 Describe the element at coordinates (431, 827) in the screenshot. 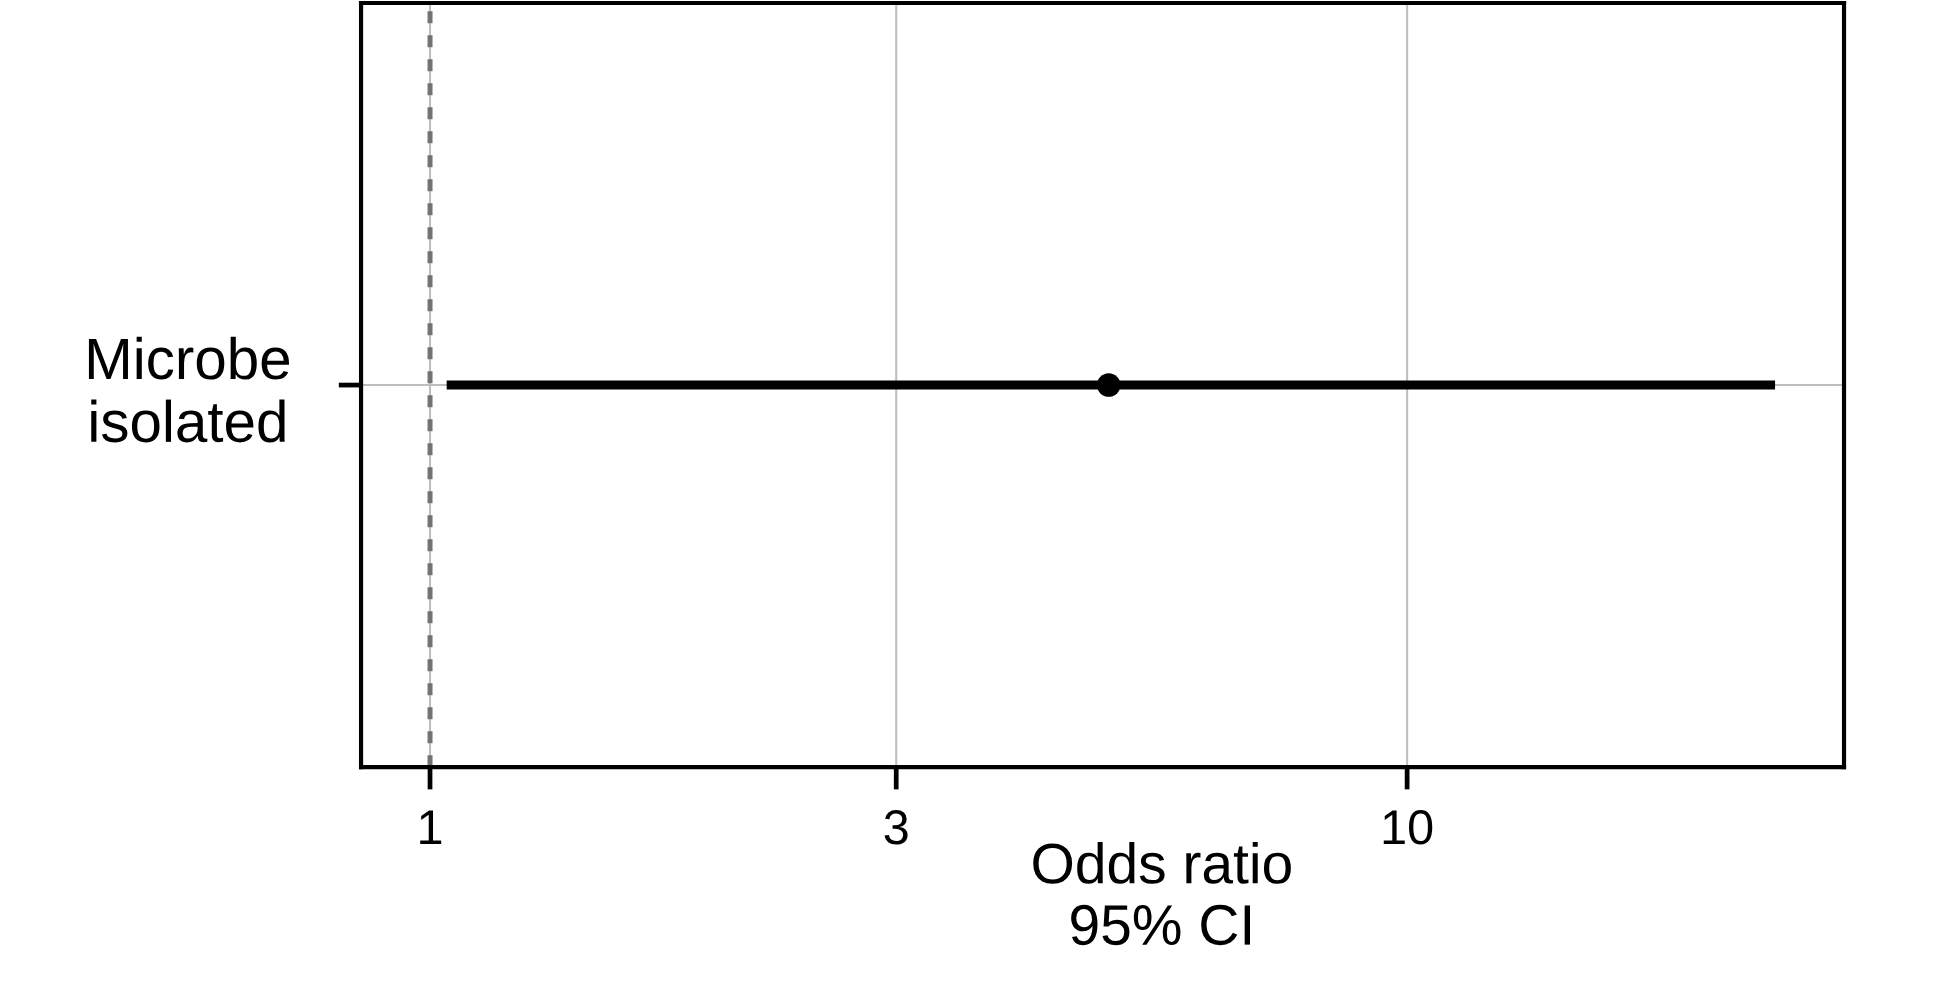

I see `x-tick-label: 1` at that location.